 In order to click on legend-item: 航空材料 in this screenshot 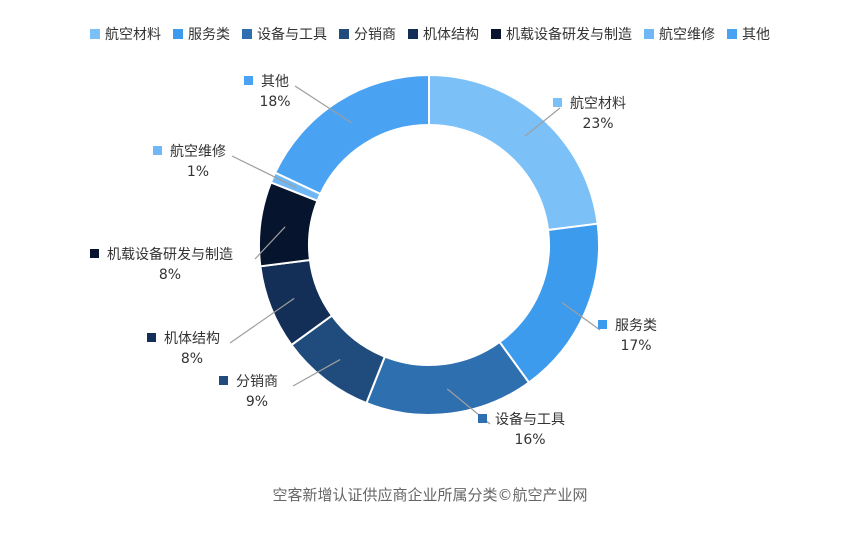, I will do `click(125, 35)`.